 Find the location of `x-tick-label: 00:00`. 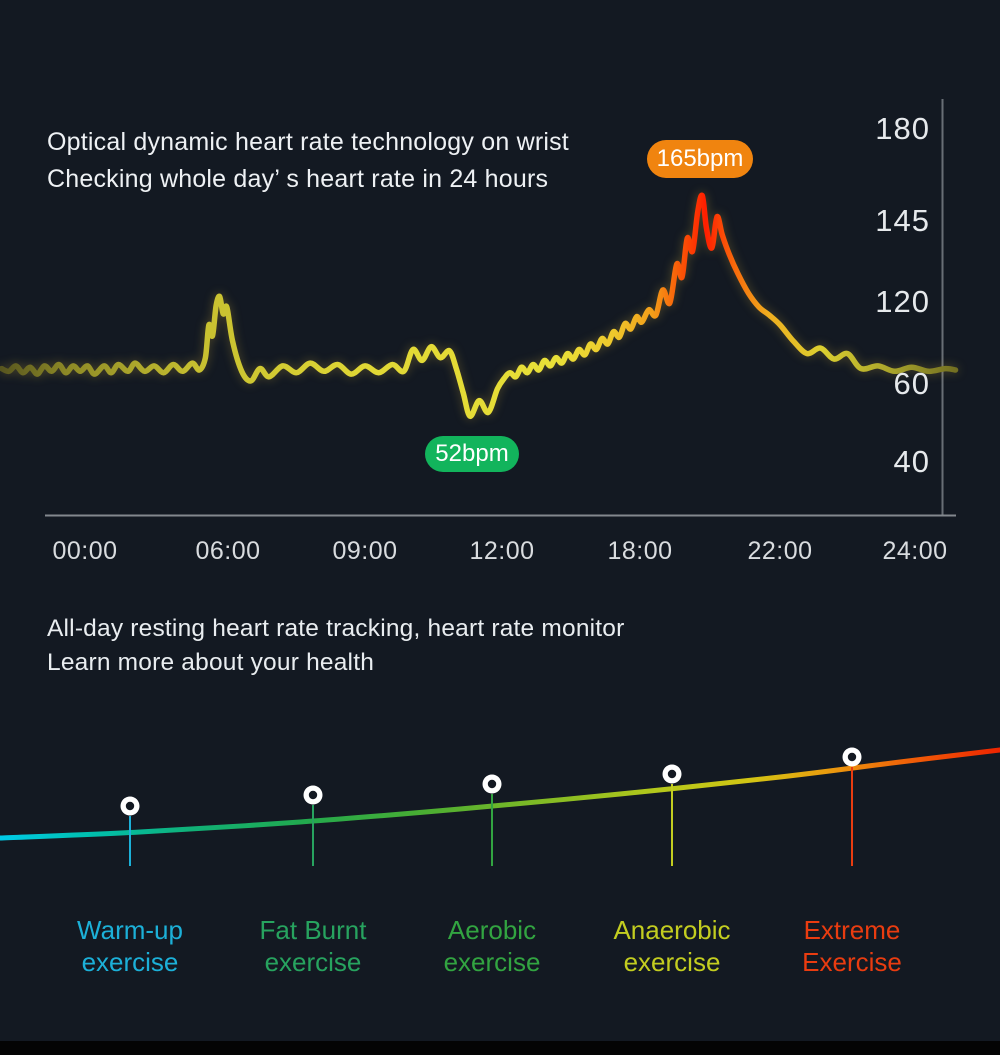

x-tick-label: 00:00 is located at coordinates (85, 551).